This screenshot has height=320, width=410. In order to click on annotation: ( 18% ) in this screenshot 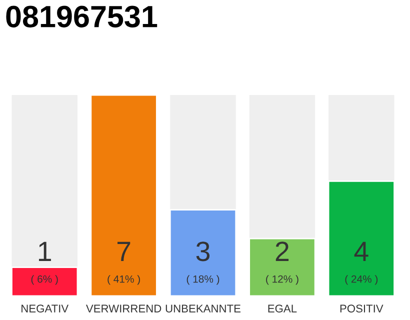, I will do `click(203, 280)`.